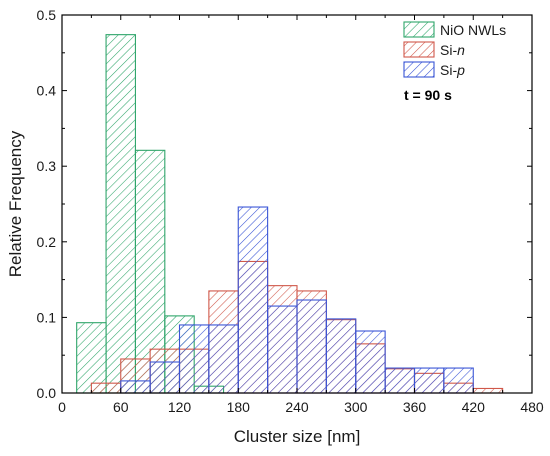 Image resolution: width=550 pixels, height=456 pixels. Describe the element at coordinates (15, 203) in the screenshot. I see `y-axis-title: Relative Frequency` at that location.